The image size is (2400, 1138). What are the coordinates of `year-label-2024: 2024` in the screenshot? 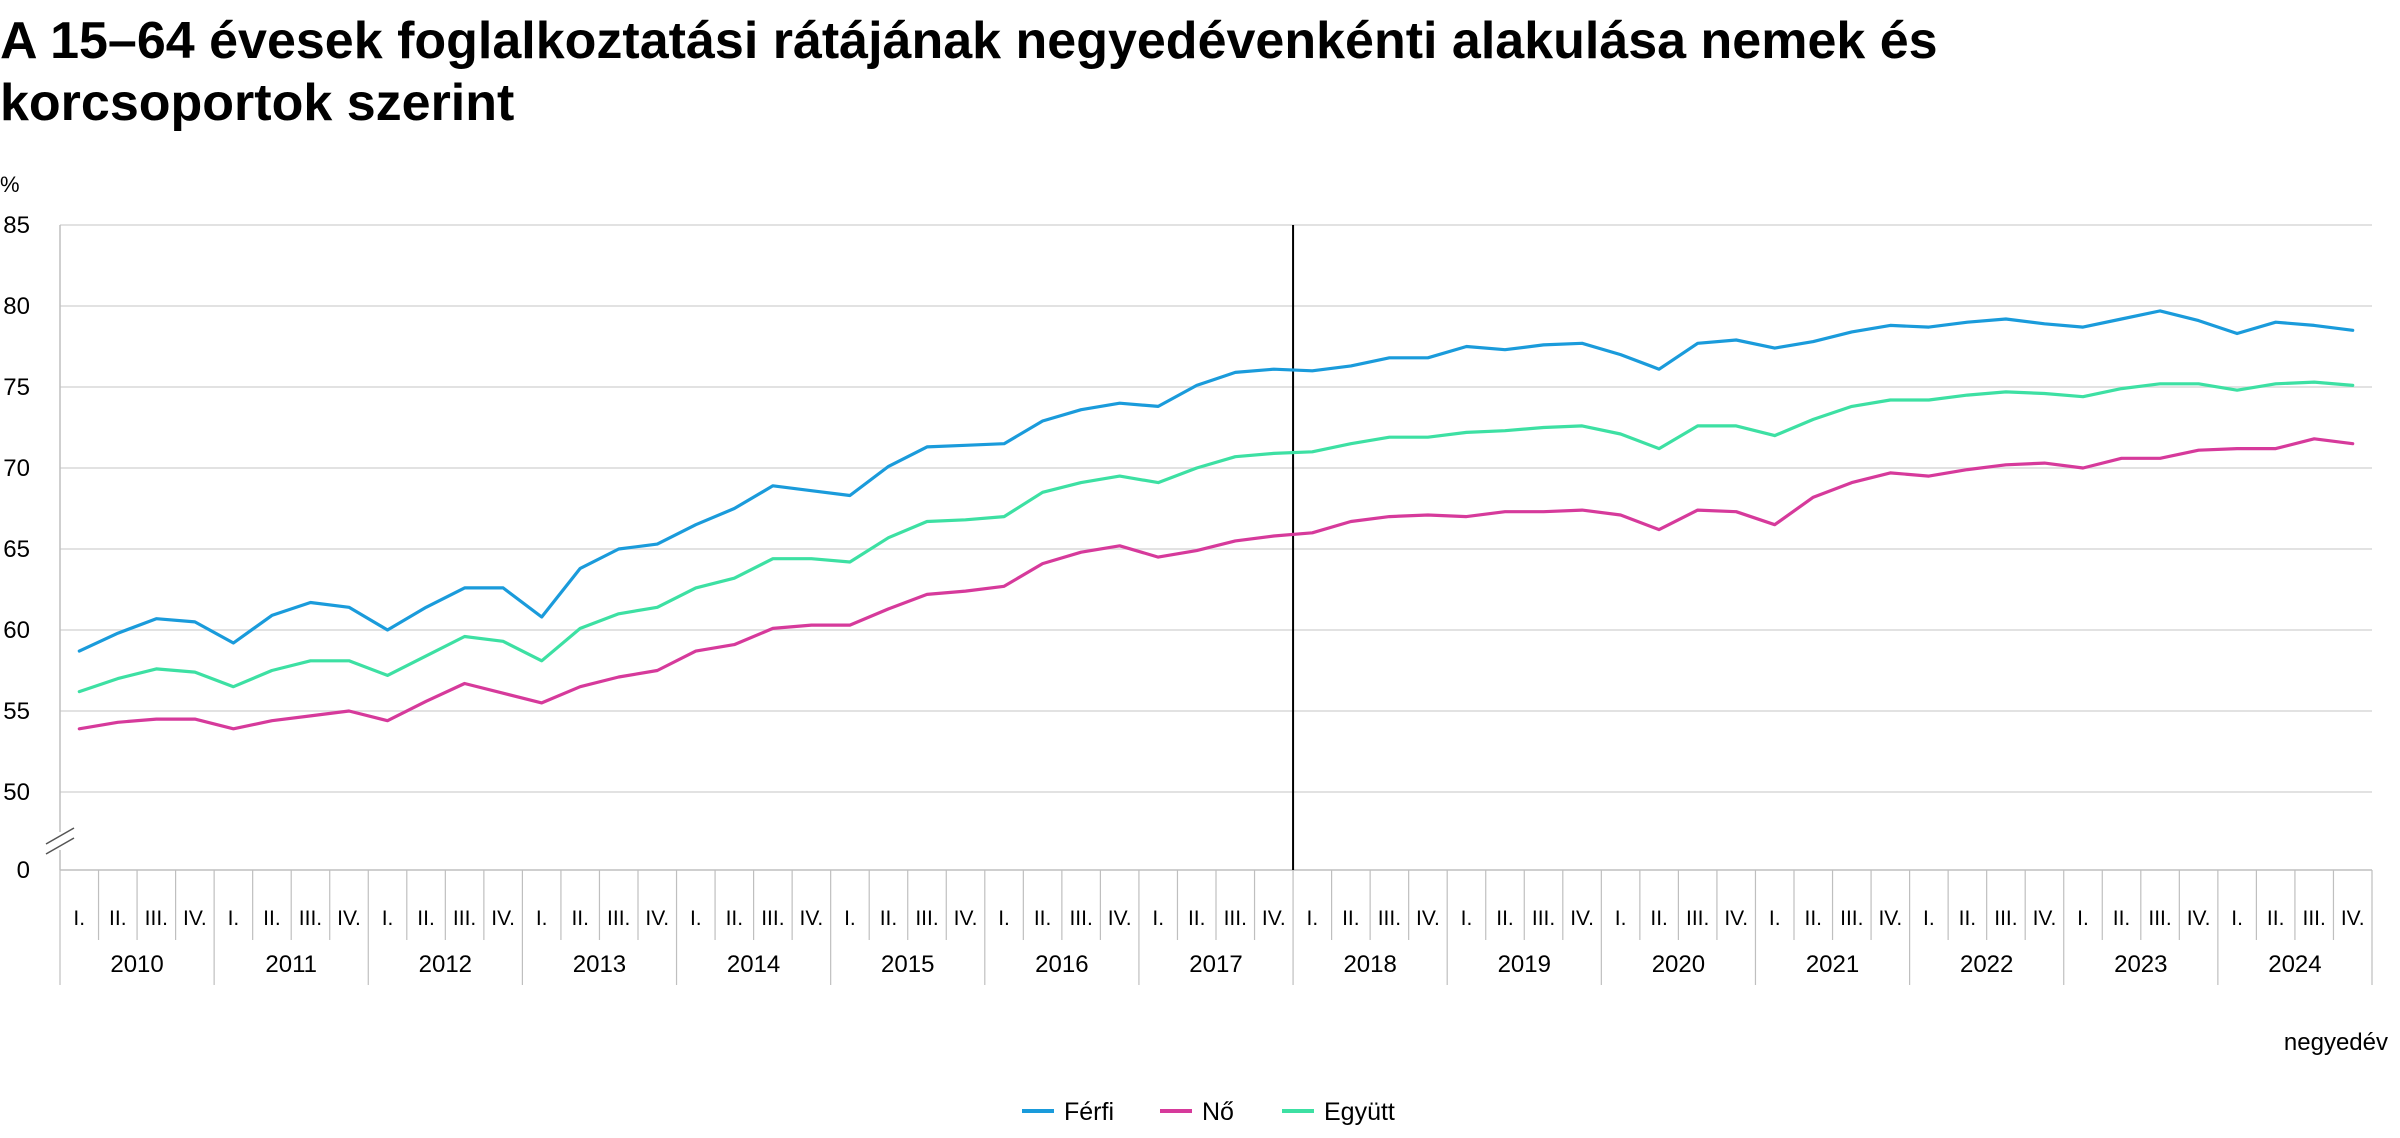 It's located at (2294, 964).